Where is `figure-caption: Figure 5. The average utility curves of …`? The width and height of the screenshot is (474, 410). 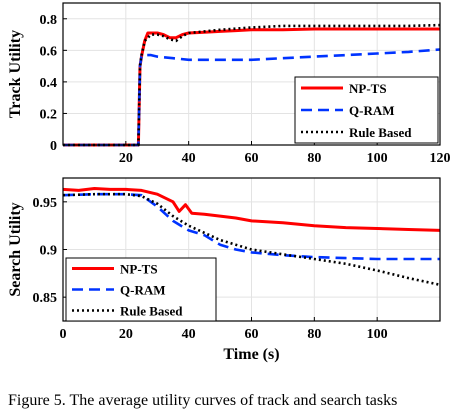 figure-caption: Figure 5. The average utility curves of … is located at coordinates (202, 400).